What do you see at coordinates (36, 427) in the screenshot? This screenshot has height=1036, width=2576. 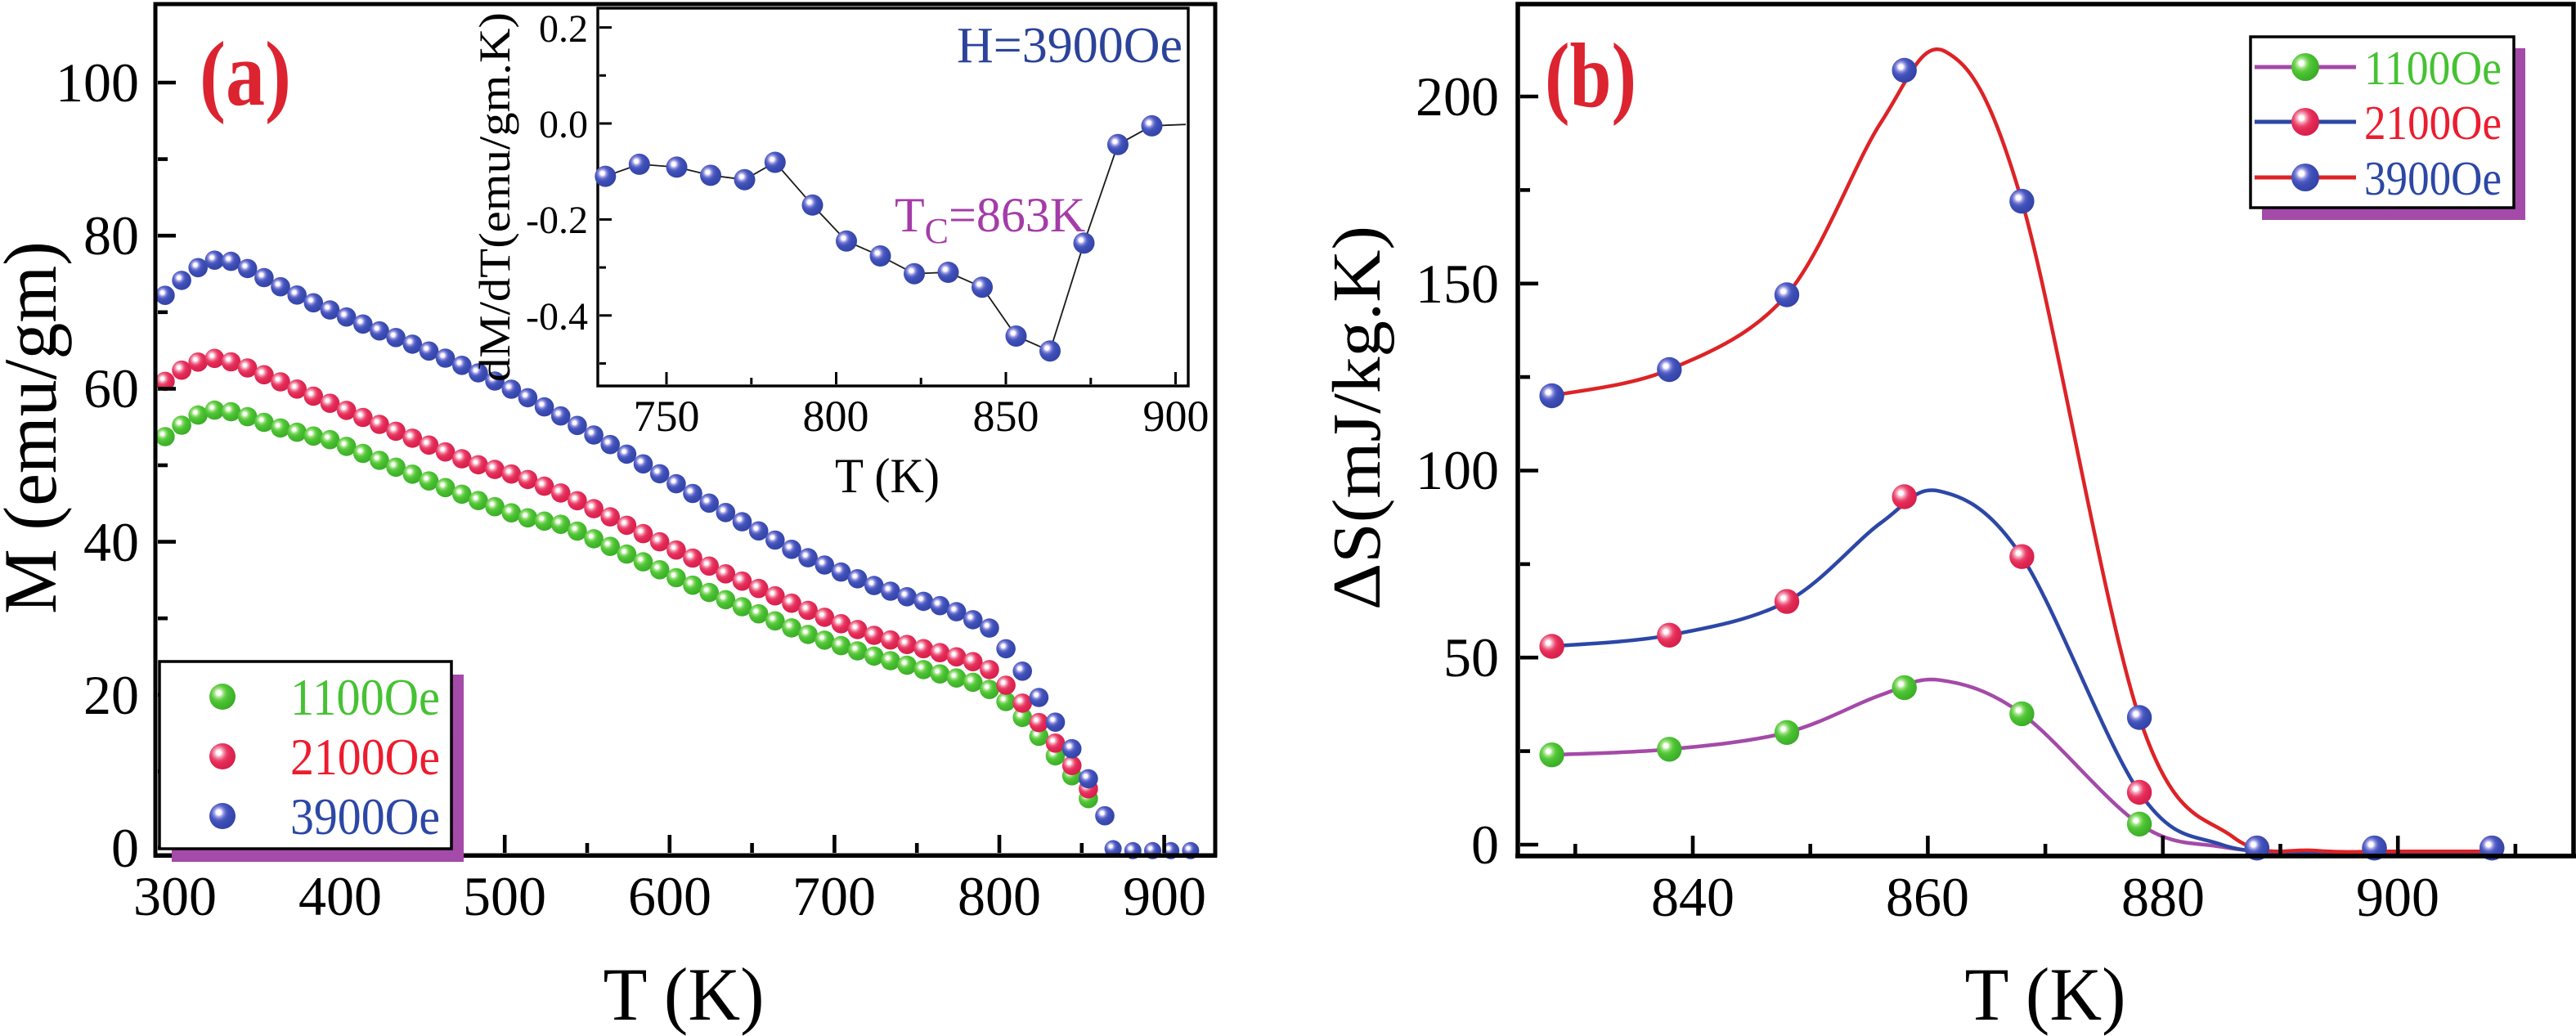 I see `svg-text: M (emu/gm)` at bounding box center [36, 427].